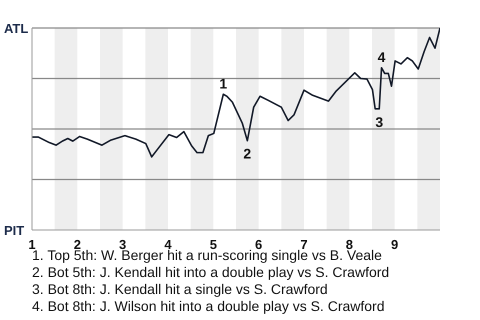 The image size is (480, 320). Describe the element at coordinates (379, 122) in the screenshot. I see `annotation: 3` at that location.